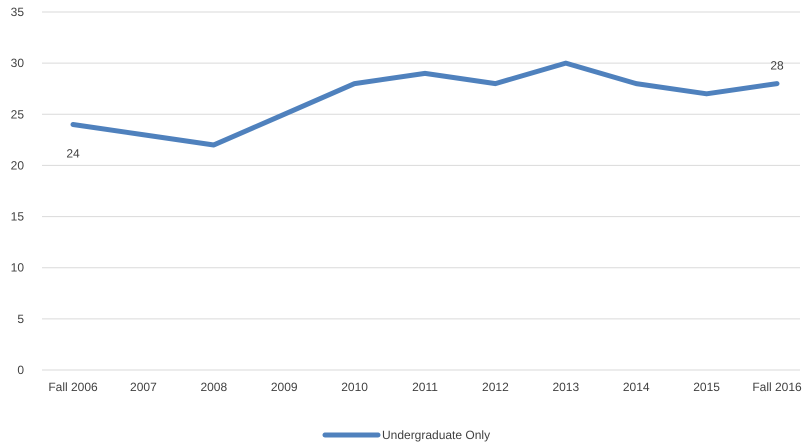 This screenshot has width=809, height=448. I want to click on y-tick-label: 30, so click(17, 63).